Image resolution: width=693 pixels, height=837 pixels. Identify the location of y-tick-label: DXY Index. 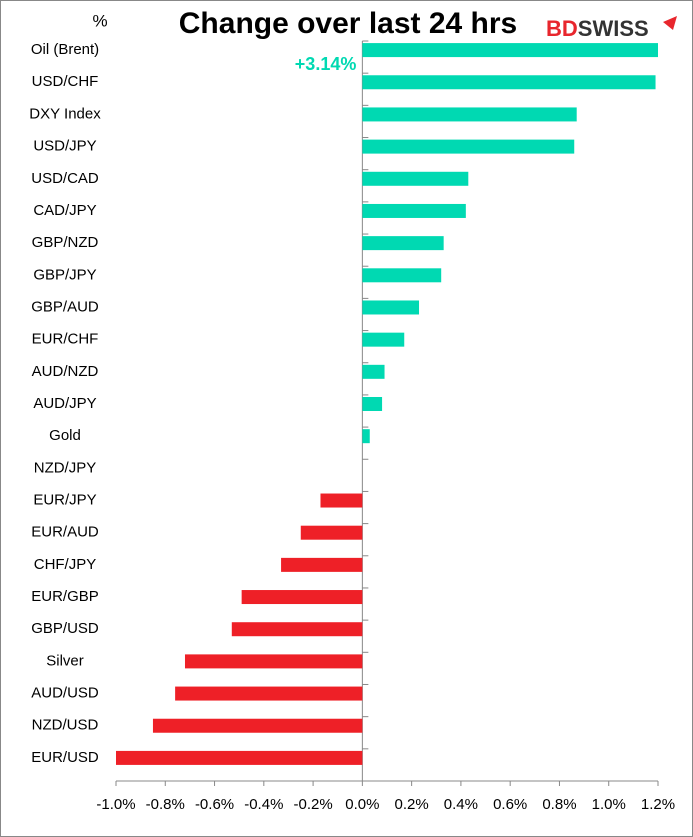
(65, 113).